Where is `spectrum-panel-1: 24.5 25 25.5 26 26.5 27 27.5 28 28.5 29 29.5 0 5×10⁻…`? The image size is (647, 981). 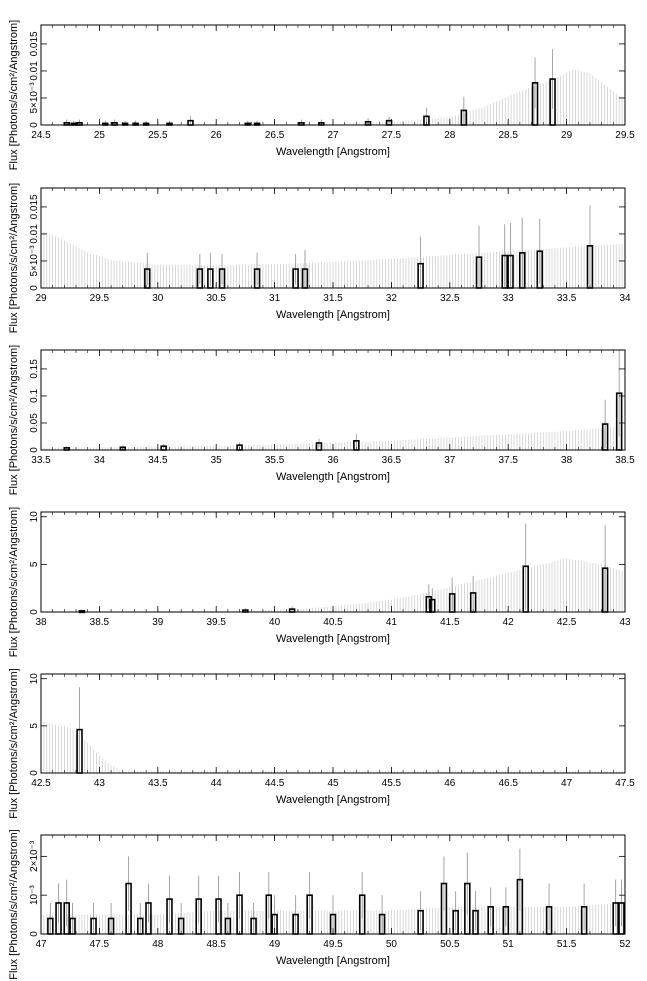 spectrum-panel-1: 24.5 25 25.5 26 26.5 27 27.5 28 28.5 29 29.5 0 5×10⁻… is located at coordinates (321, 95).